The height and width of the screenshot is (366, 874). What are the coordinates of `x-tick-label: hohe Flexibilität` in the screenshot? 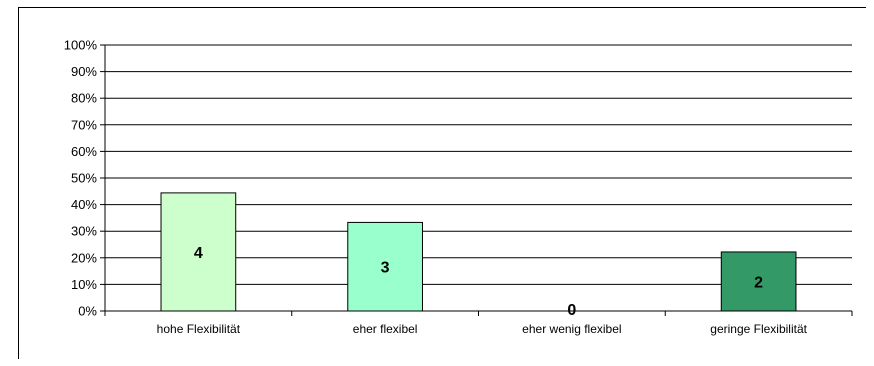 It's located at (199, 329).